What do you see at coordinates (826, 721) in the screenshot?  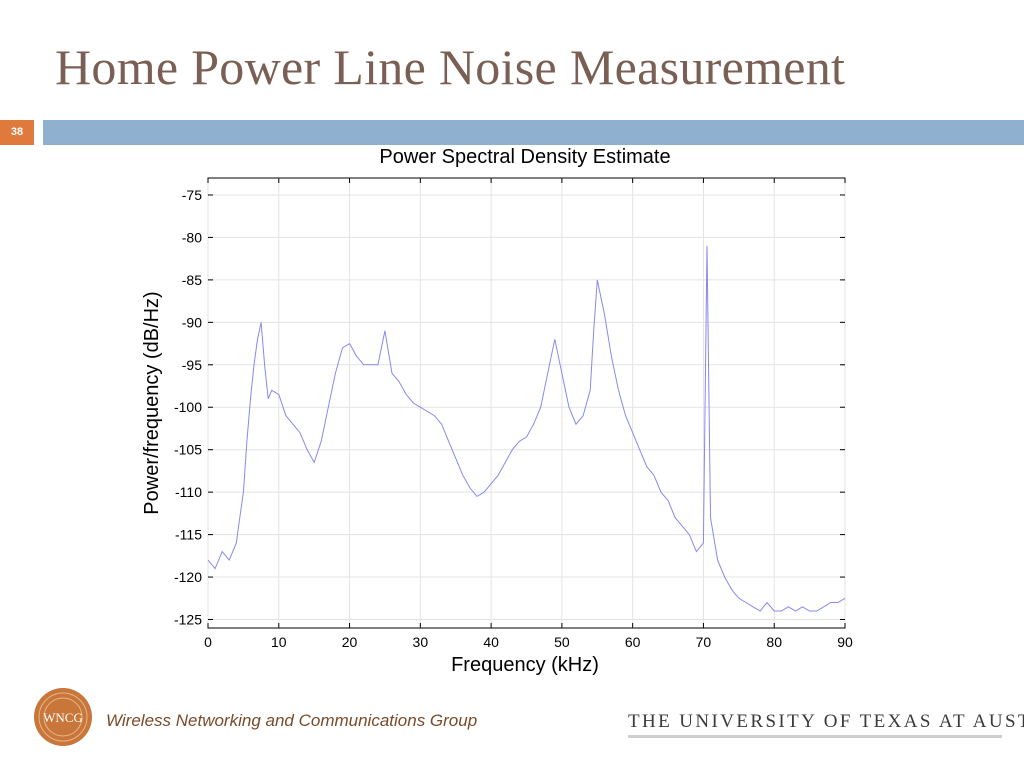 I see `footer-university: THE UNIVERSITY OF TEXAS AT AUSTIN` at bounding box center [826, 721].